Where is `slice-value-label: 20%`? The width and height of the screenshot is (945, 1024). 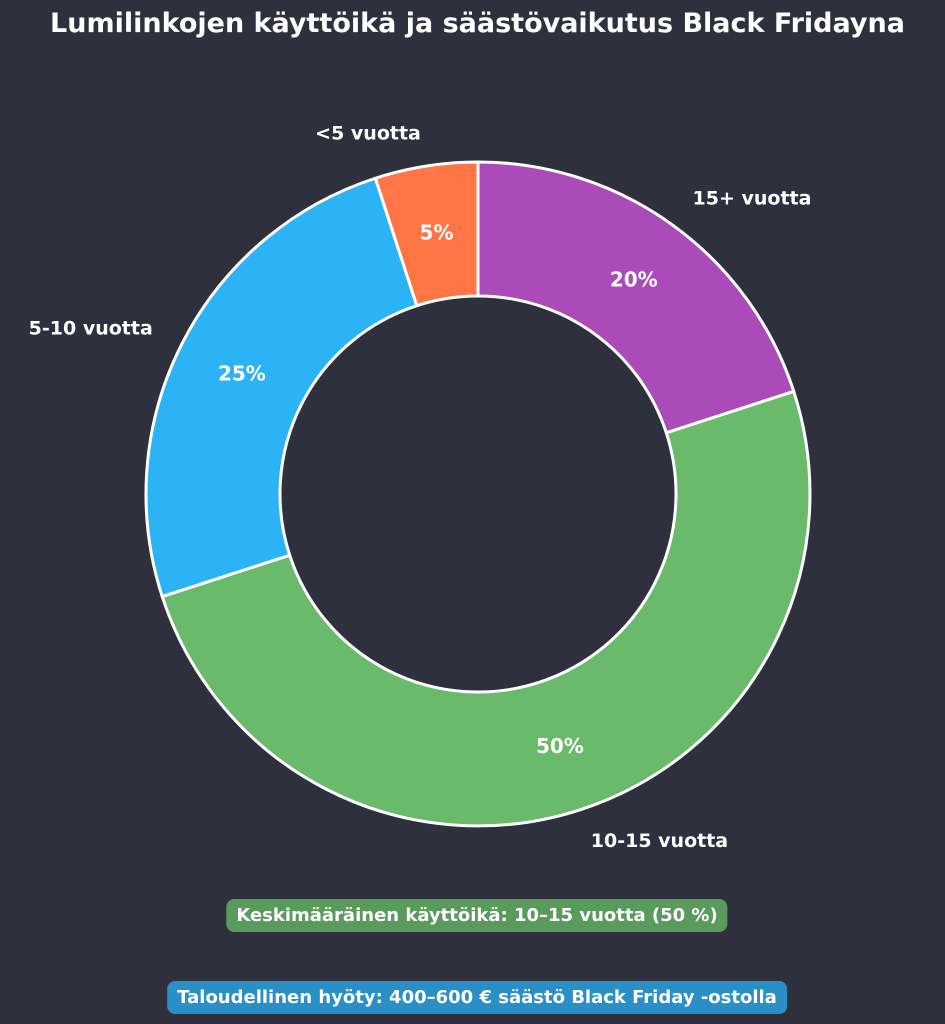 slice-value-label: 20% is located at coordinates (634, 280).